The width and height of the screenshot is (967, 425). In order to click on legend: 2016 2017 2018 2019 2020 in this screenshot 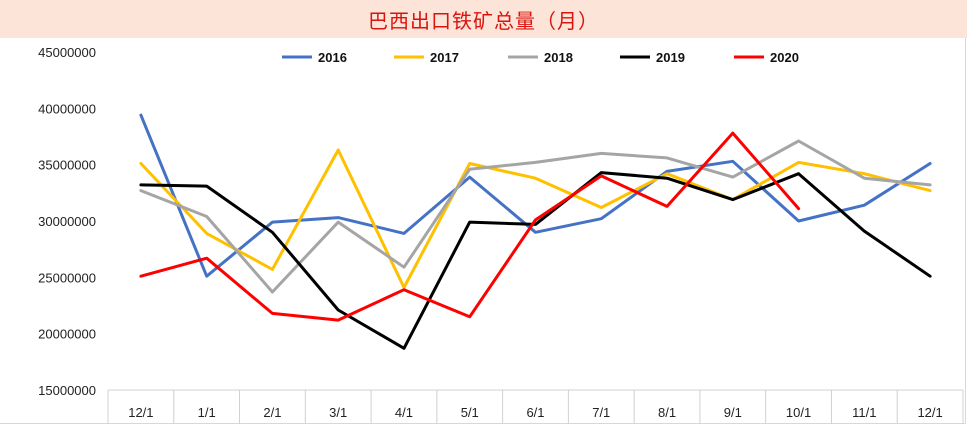, I will do `click(540, 57)`.